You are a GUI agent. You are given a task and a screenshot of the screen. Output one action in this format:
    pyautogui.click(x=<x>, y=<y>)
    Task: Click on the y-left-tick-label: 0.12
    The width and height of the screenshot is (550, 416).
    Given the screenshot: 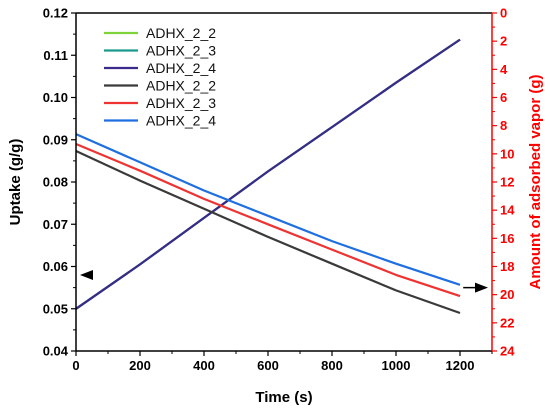 What is the action you would take?
    pyautogui.click(x=55, y=13)
    